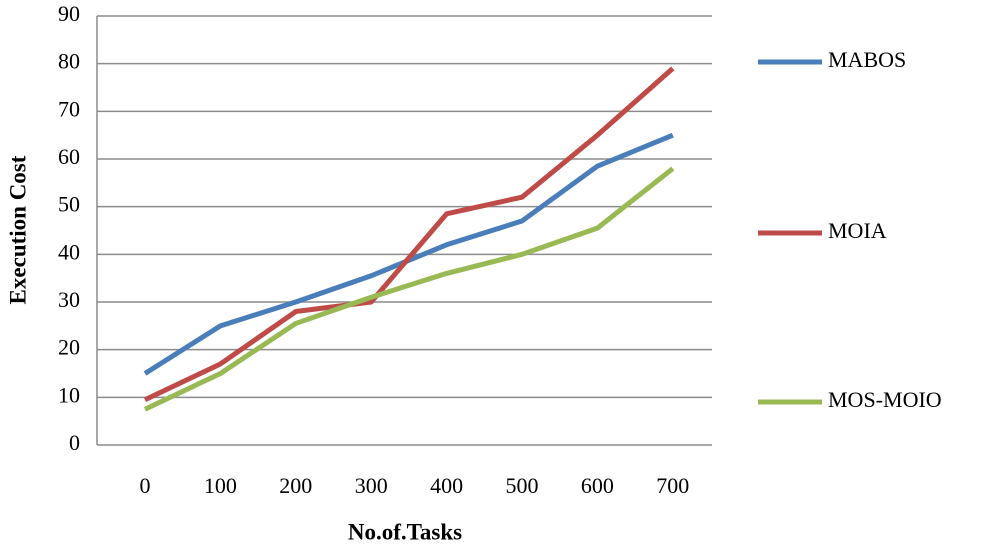  What do you see at coordinates (522, 485) in the screenshot?
I see `x-tick-label: 500` at bounding box center [522, 485].